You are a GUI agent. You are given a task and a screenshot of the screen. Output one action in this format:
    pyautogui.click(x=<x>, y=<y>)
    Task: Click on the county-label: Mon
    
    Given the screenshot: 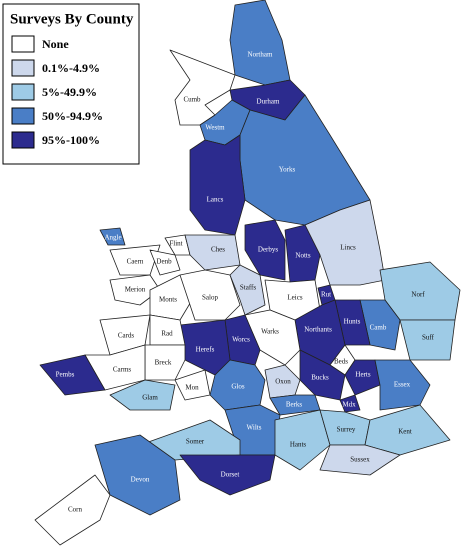 What is the action you would take?
    pyautogui.click(x=192, y=388)
    